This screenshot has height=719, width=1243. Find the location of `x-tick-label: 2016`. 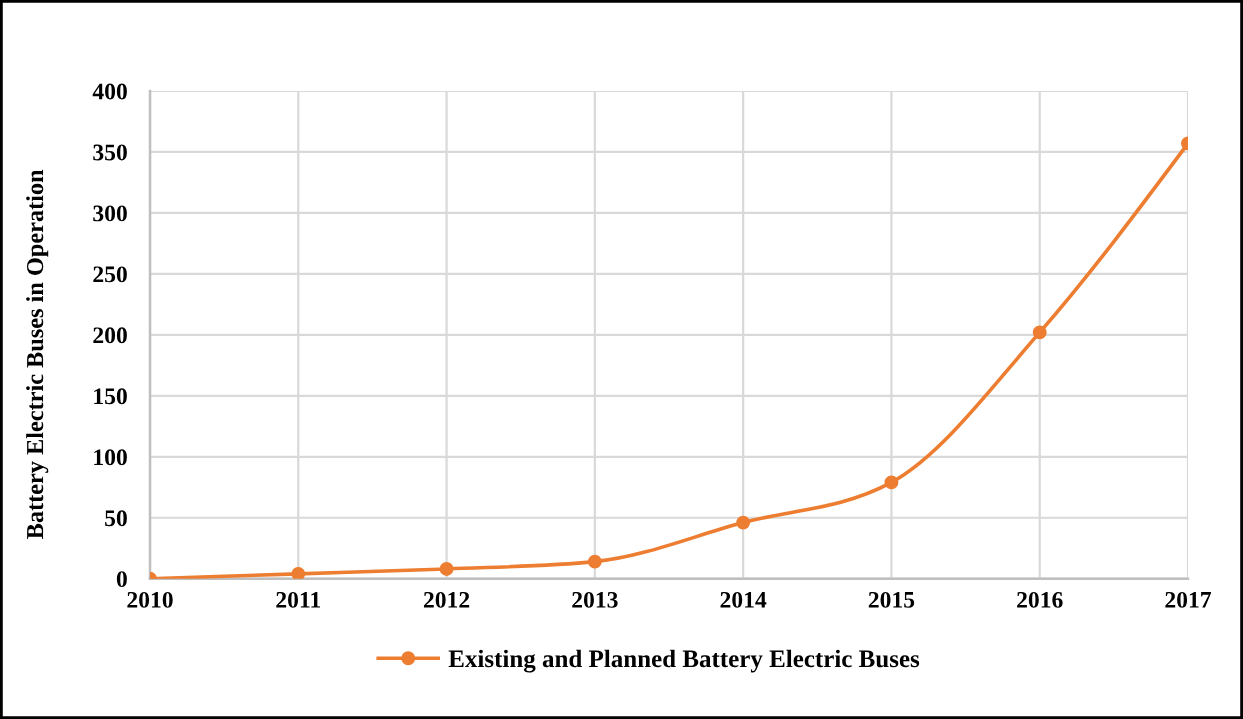

x-tick-label: 2016 is located at coordinates (1040, 599).